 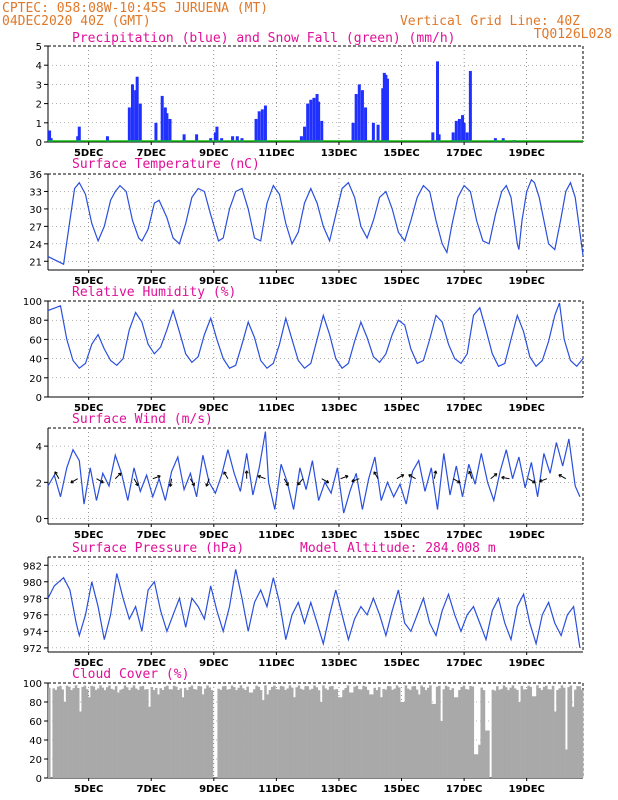 I want to click on panel-title: Surface Pressure (hPa), so click(x=158, y=548).